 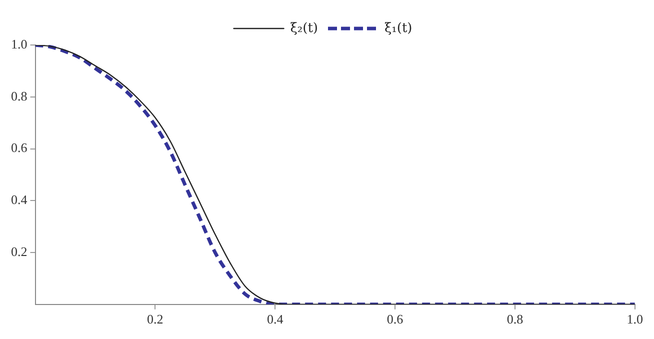 I want to click on y-tick-label: 0.8, so click(x=19, y=96).